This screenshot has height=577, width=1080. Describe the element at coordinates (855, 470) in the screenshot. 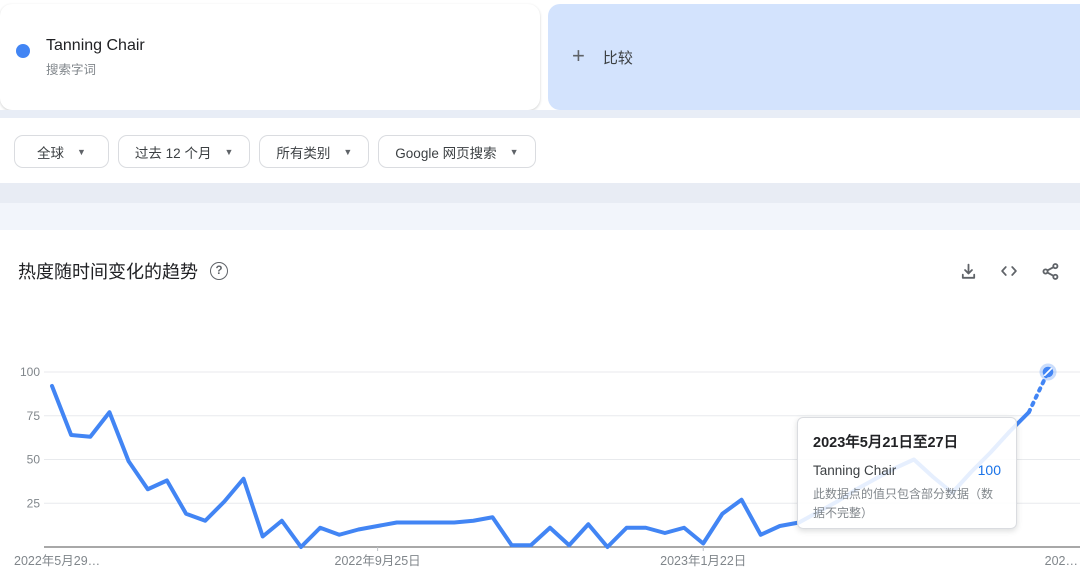

I see `tooltip-series-name: Tanning Chair` at that location.